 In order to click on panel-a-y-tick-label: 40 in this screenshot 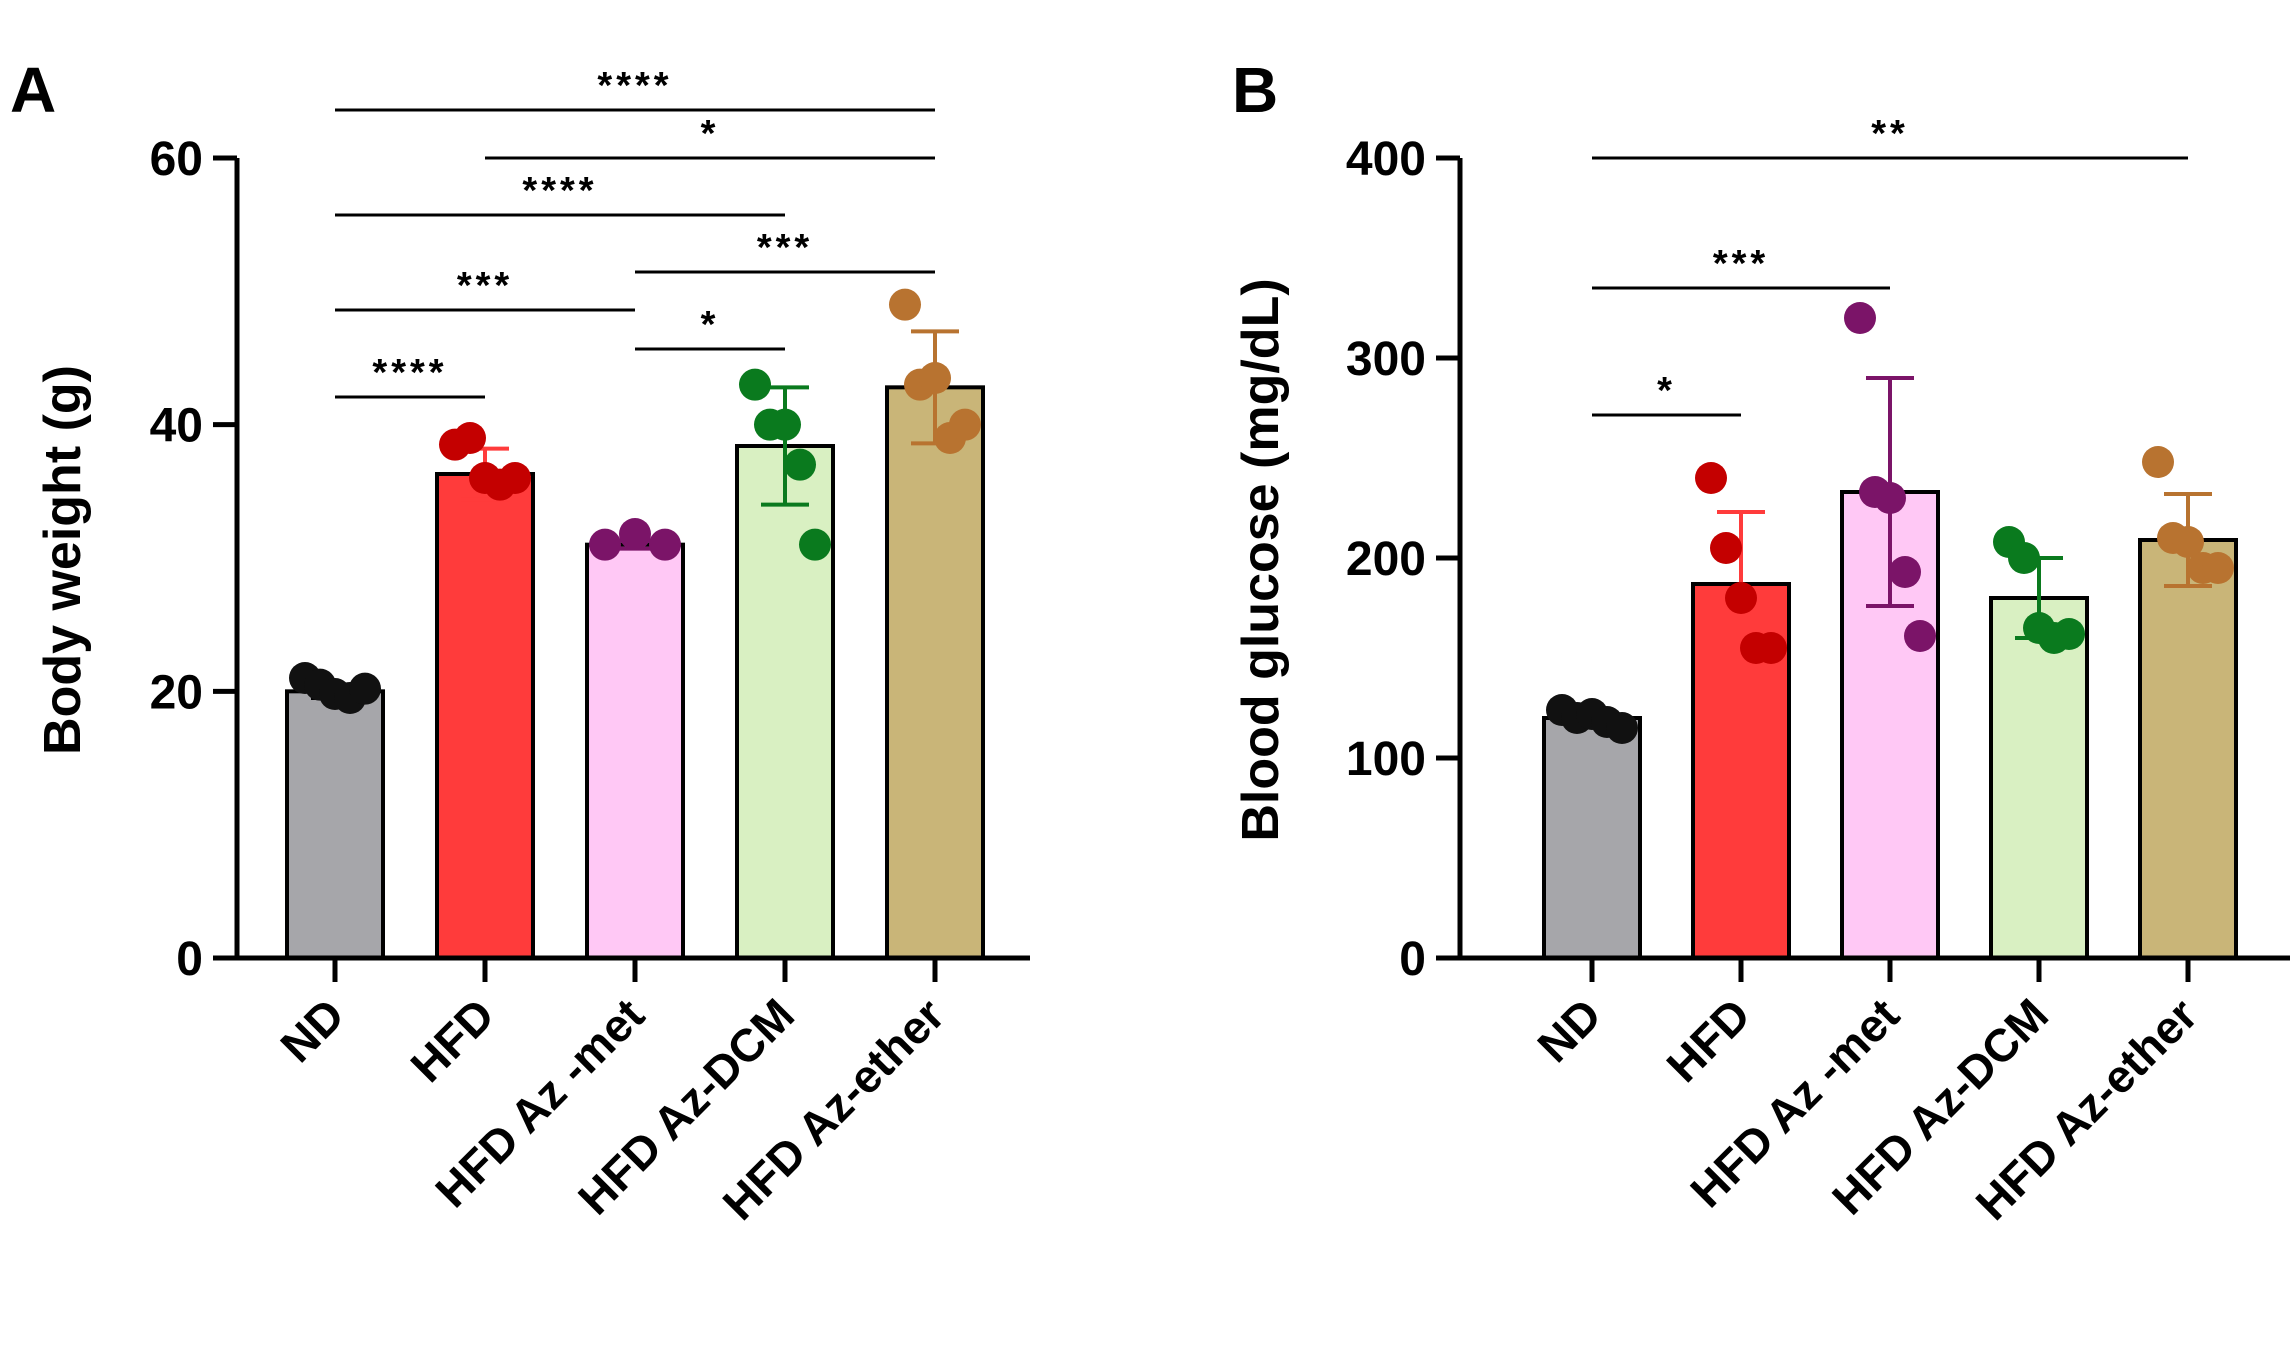, I will do `click(176, 426)`.